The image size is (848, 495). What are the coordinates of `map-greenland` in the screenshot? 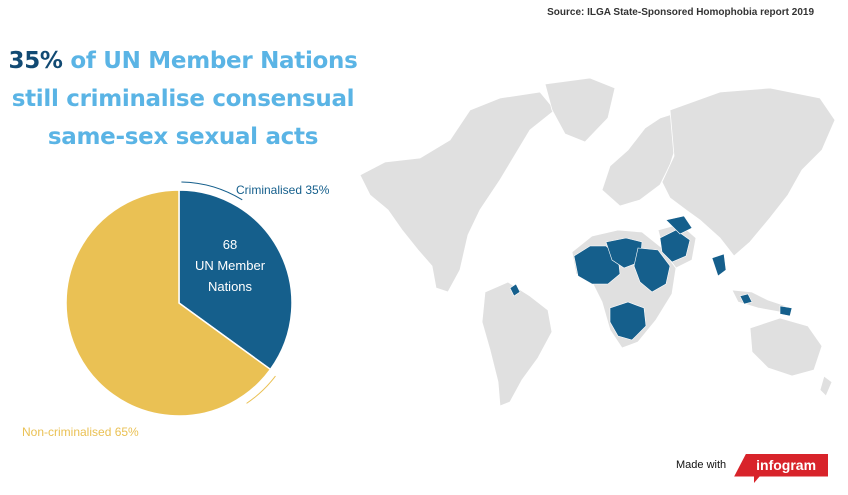 It's located at (580, 110).